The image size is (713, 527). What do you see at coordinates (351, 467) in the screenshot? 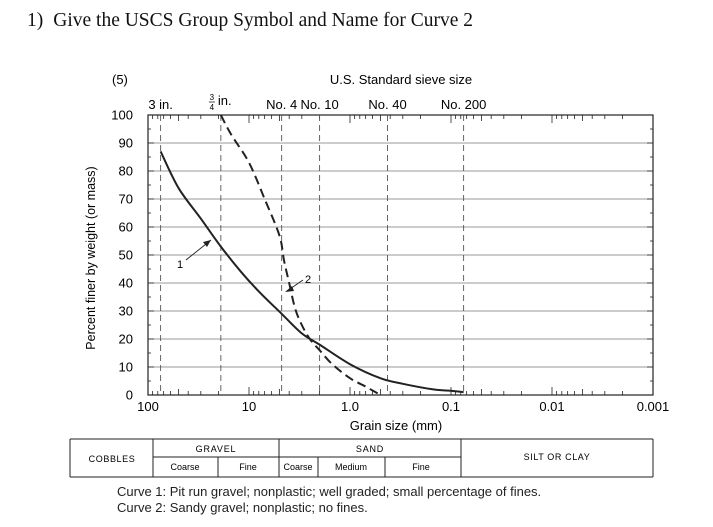
I see `sand-medium-label: Medium` at bounding box center [351, 467].